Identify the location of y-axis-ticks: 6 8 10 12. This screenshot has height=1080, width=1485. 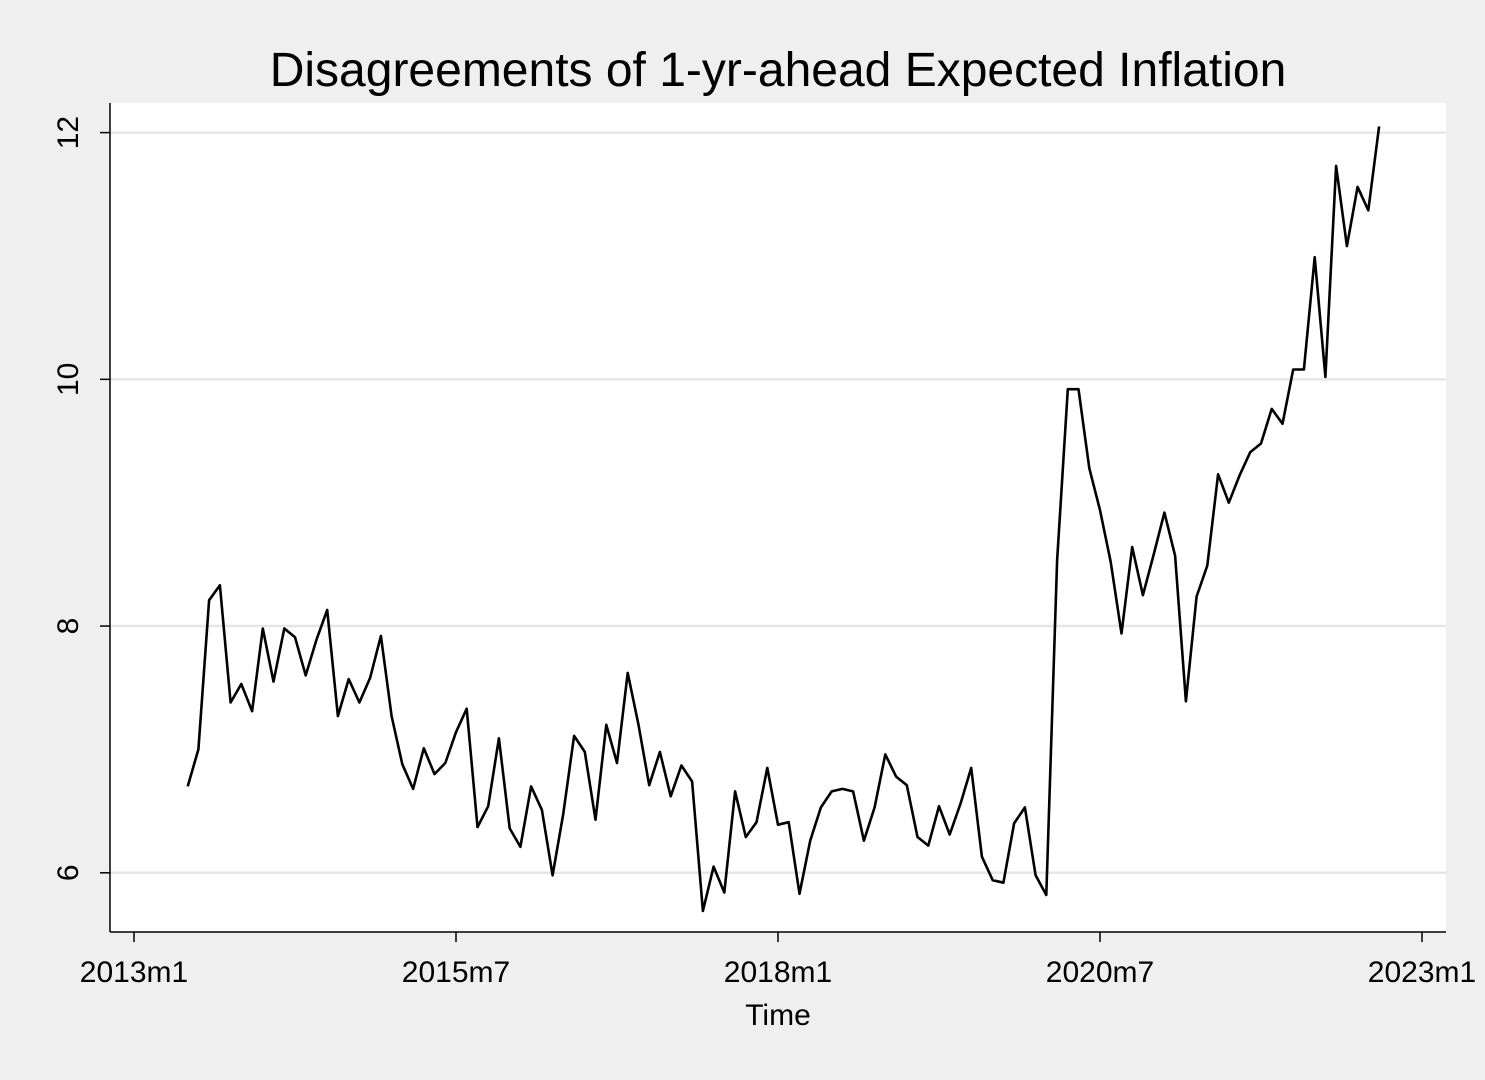
(81, 498).